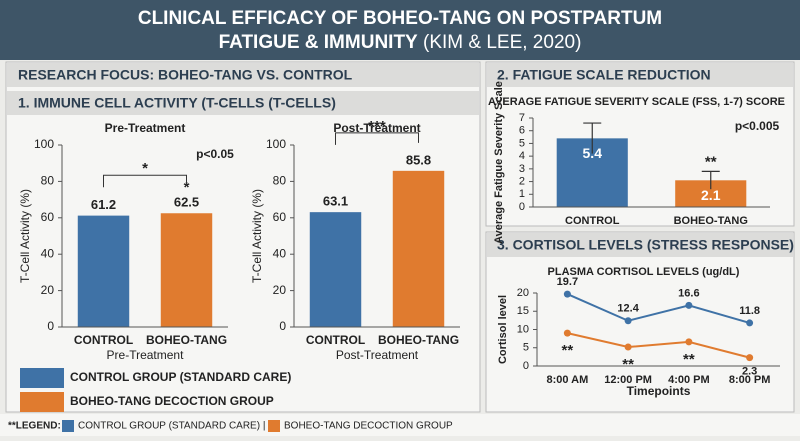 The width and height of the screenshot is (800, 441). I want to click on x-tick-label: 8:00 PM, so click(750, 380).